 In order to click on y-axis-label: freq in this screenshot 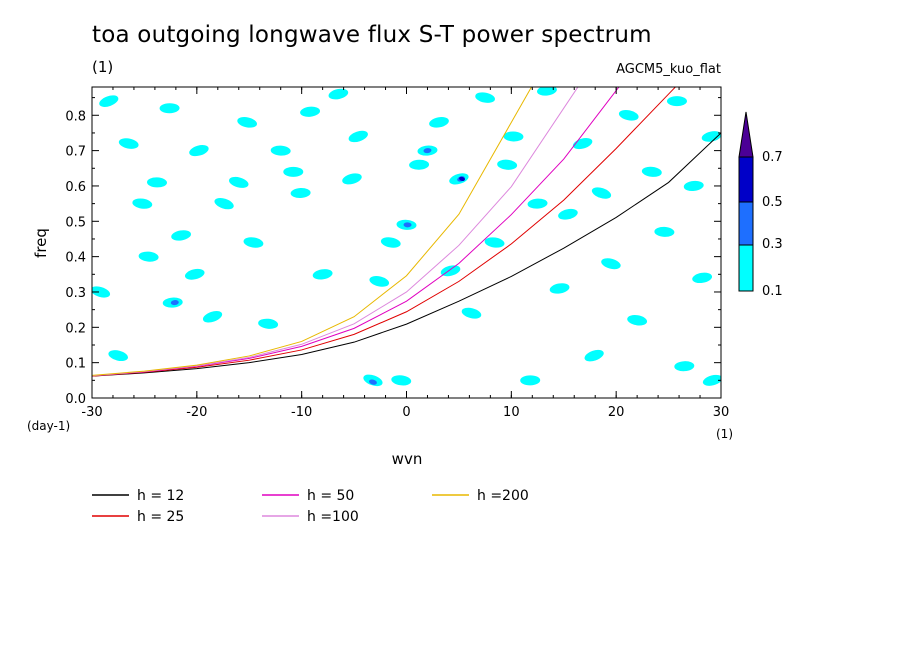, I will do `click(41, 243)`.